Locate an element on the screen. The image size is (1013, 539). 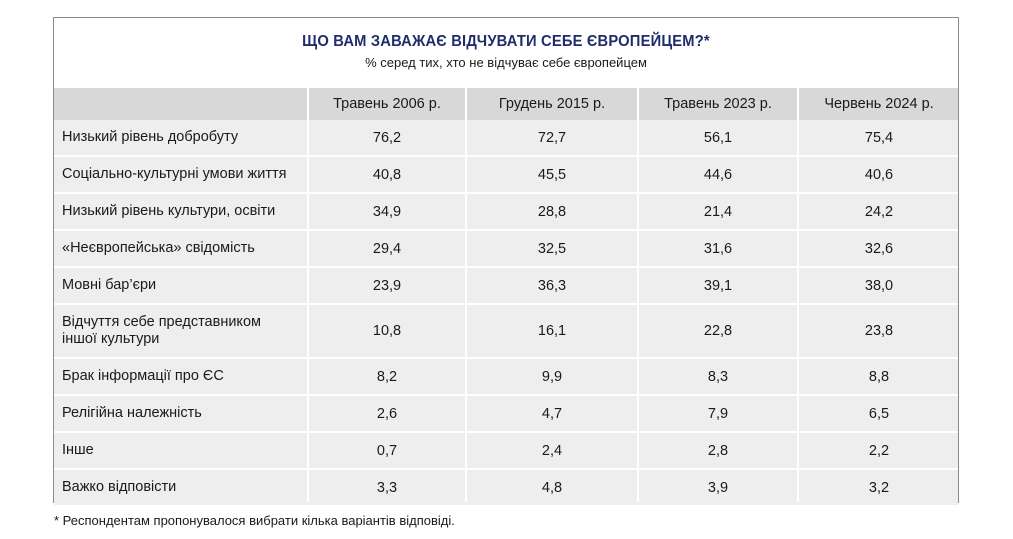
row-label: Інше is located at coordinates (78, 450).